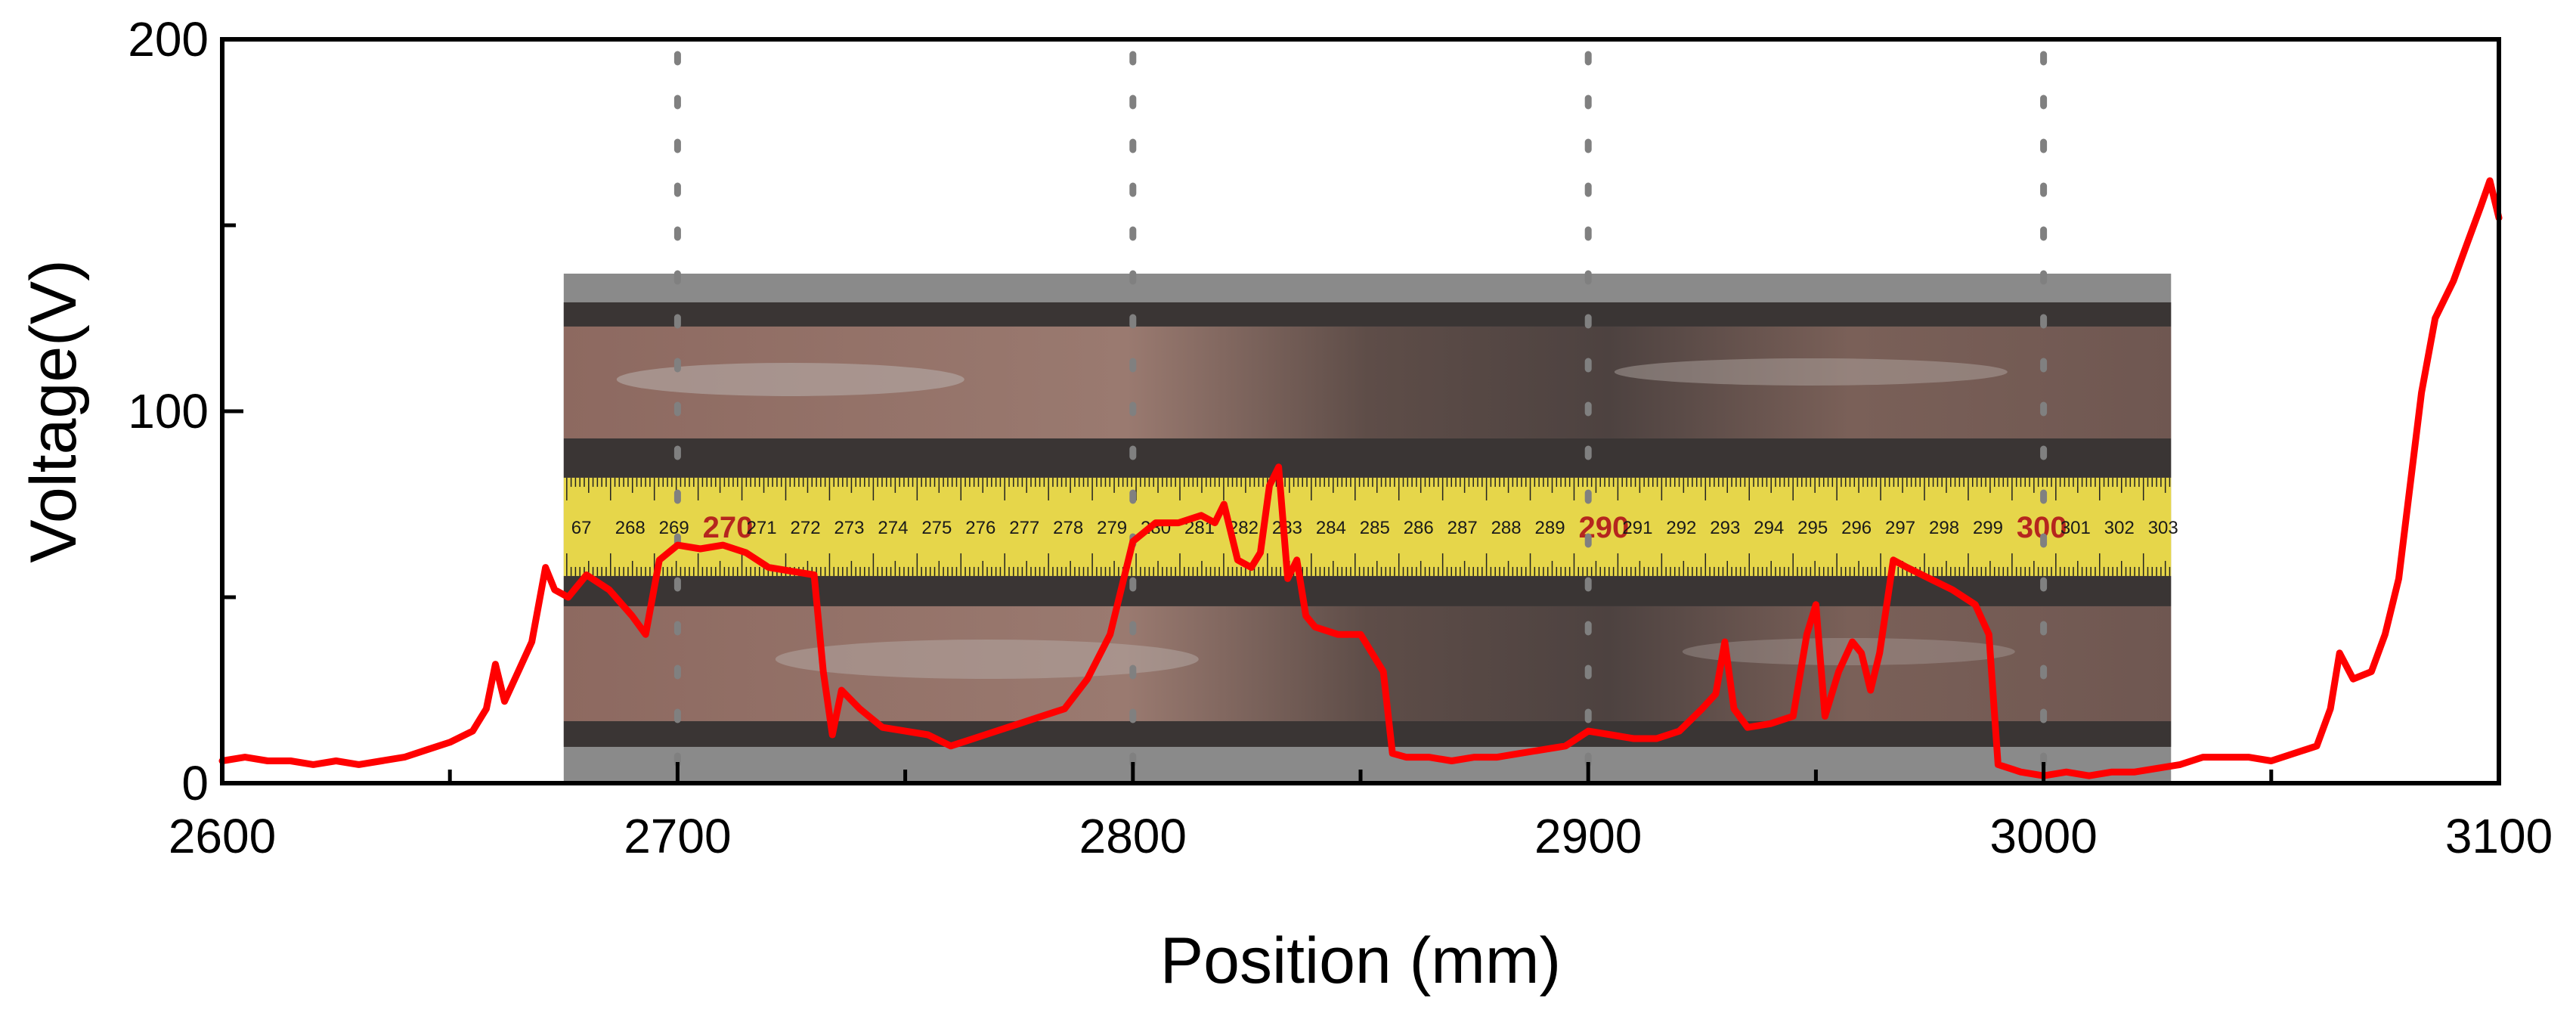 This screenshot has width=2576, height=1013. I want to click on tape-label: 279, so click(1112, 528).